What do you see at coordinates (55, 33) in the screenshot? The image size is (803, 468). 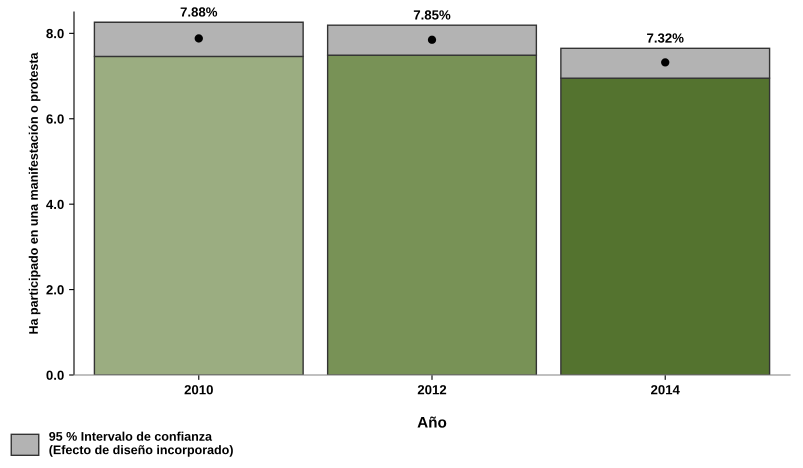 I see `y-tick-label: 8.0` at bounding box center [55, 33].